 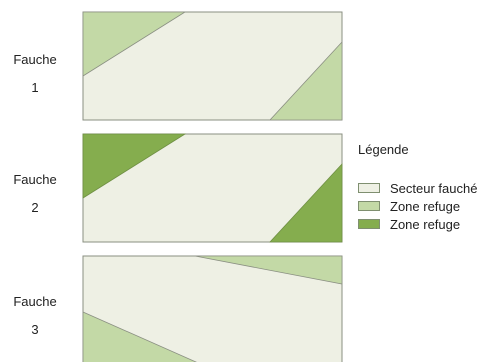 I want to click on field-3-refuge-bottom-left, so click(x=139, y=336).